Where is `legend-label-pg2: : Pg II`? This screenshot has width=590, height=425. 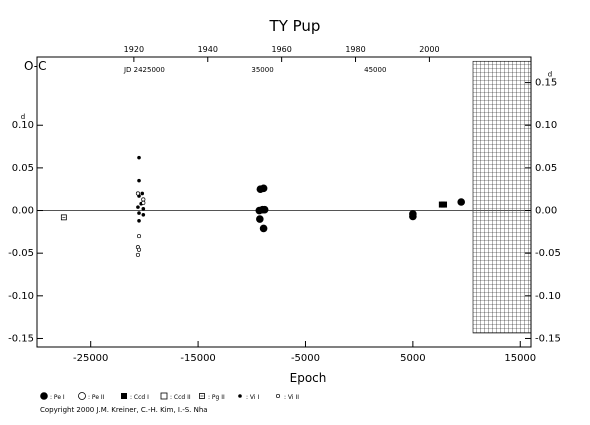
legend-label-pg2: : Pg II is located at coordinates (216, 397).